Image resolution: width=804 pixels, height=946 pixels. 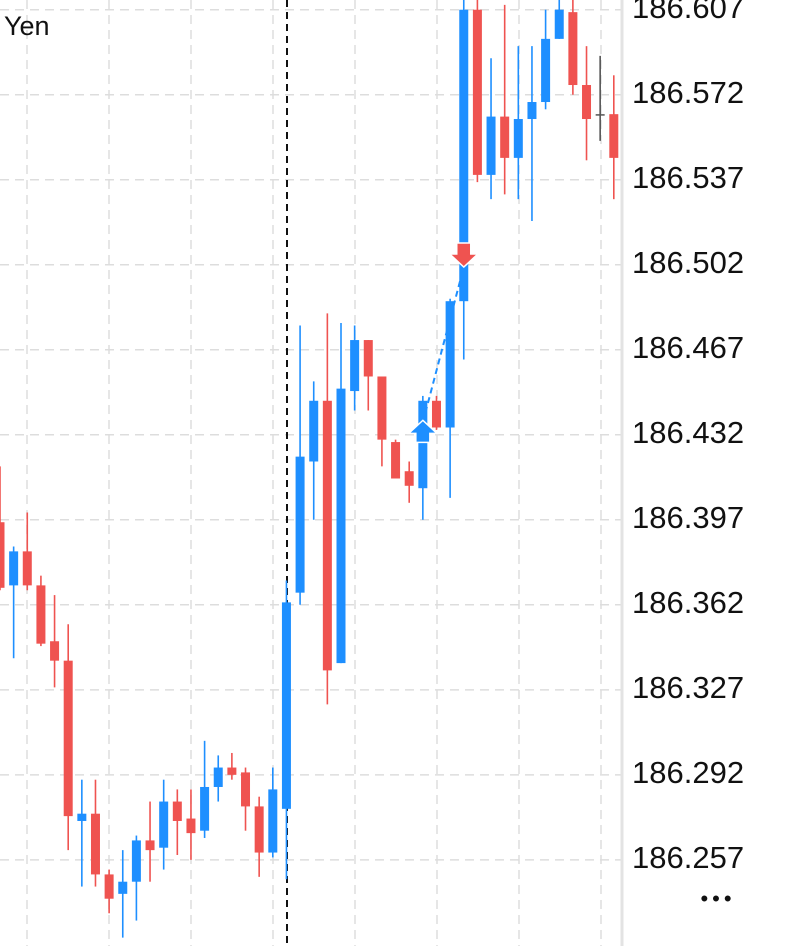 I want to click on y-tick-label: 186.572, so click(x=688, y=92).